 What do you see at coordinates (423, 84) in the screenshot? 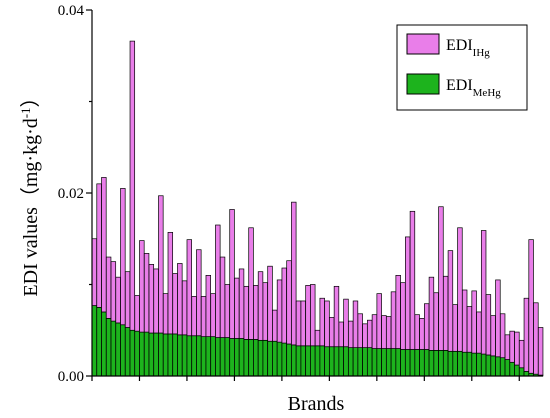
I see `legend-swatch-mehg` at bounding box center [423, 84].